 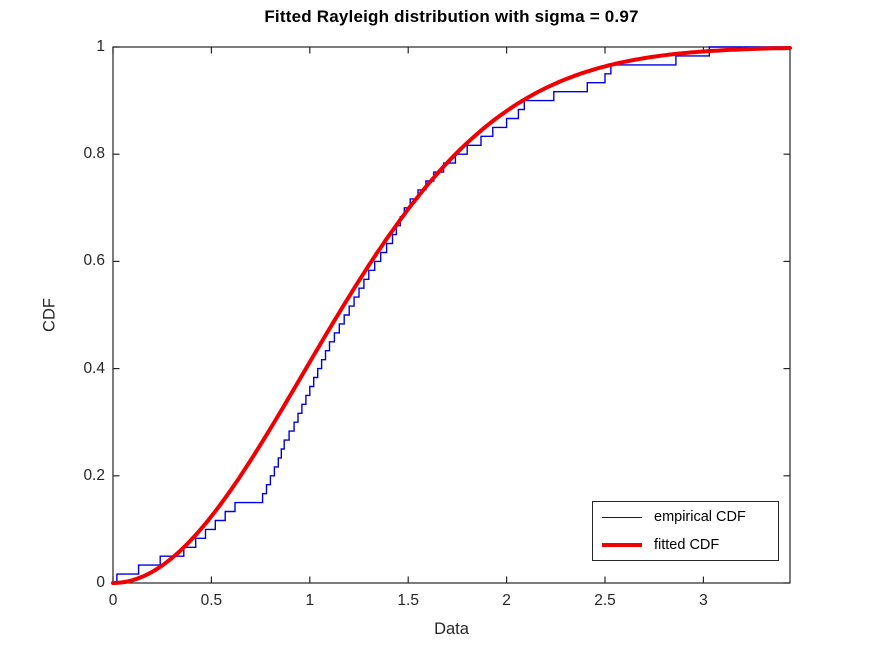 What do you see at coordinates (113, 600) in the screenshot?
I see `x-tick-label: 0` at bounding box center [113, 600].